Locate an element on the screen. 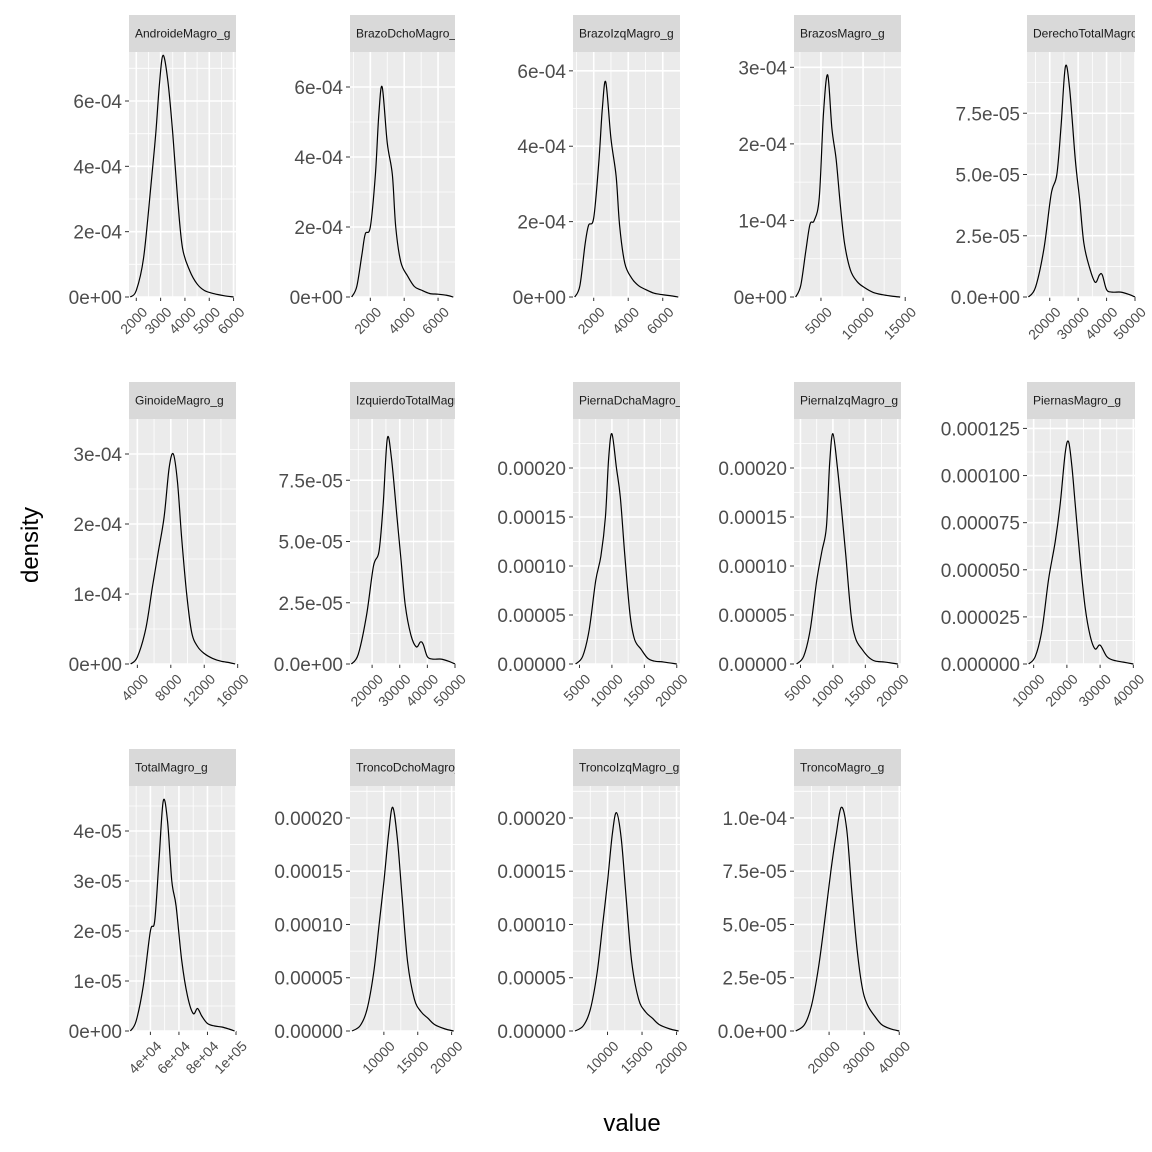  density-curve-brazosmagro-g is located at coordinates (848, 186).